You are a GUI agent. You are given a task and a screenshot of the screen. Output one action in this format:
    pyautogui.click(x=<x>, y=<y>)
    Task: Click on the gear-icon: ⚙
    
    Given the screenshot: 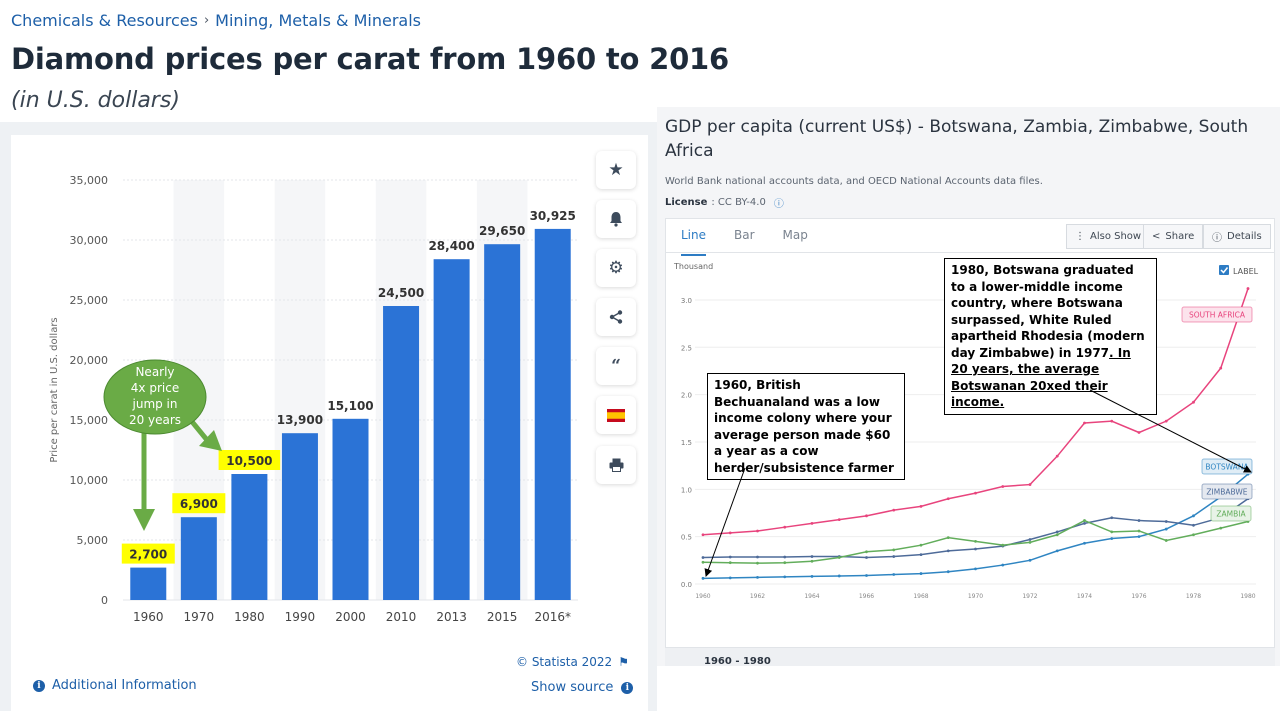 What is the action you would take?
    pyautogui.click(x=616, y=267)
    